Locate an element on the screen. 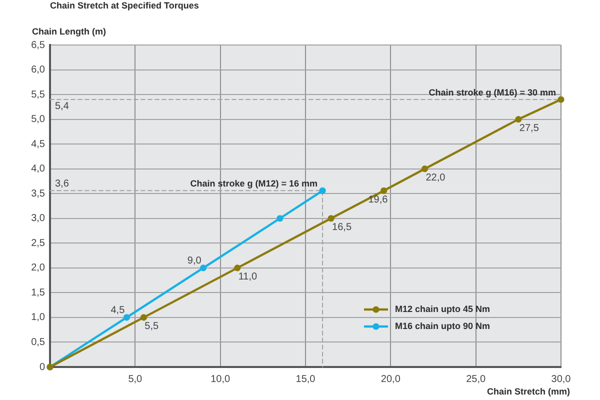 The width and height of the screenshot is (600, 400). annotation: Chain stroke g (M16) = 30 mm is located at coordinates (492, 92).